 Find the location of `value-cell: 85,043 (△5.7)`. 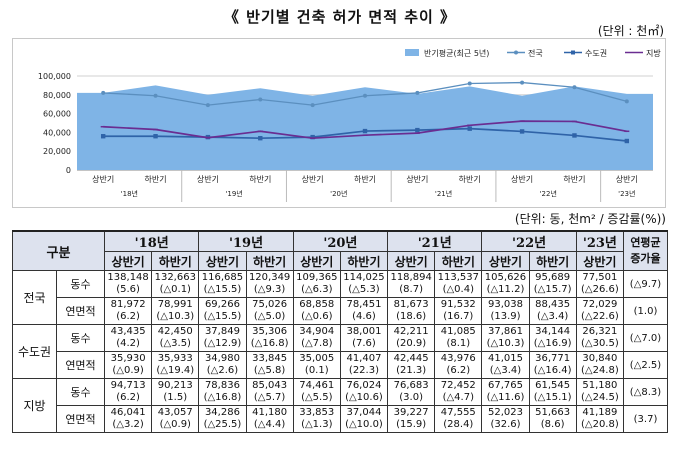

value-cell: 85,043 (△5.7) is located at coordinates (269, 392).